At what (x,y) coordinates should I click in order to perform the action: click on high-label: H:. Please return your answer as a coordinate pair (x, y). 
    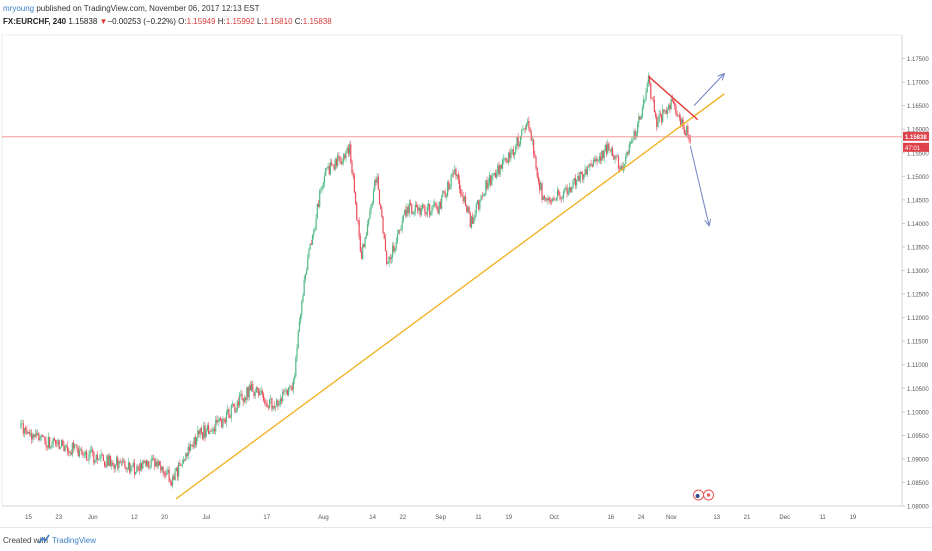
    Looking at the image, I should click on (221, 21).